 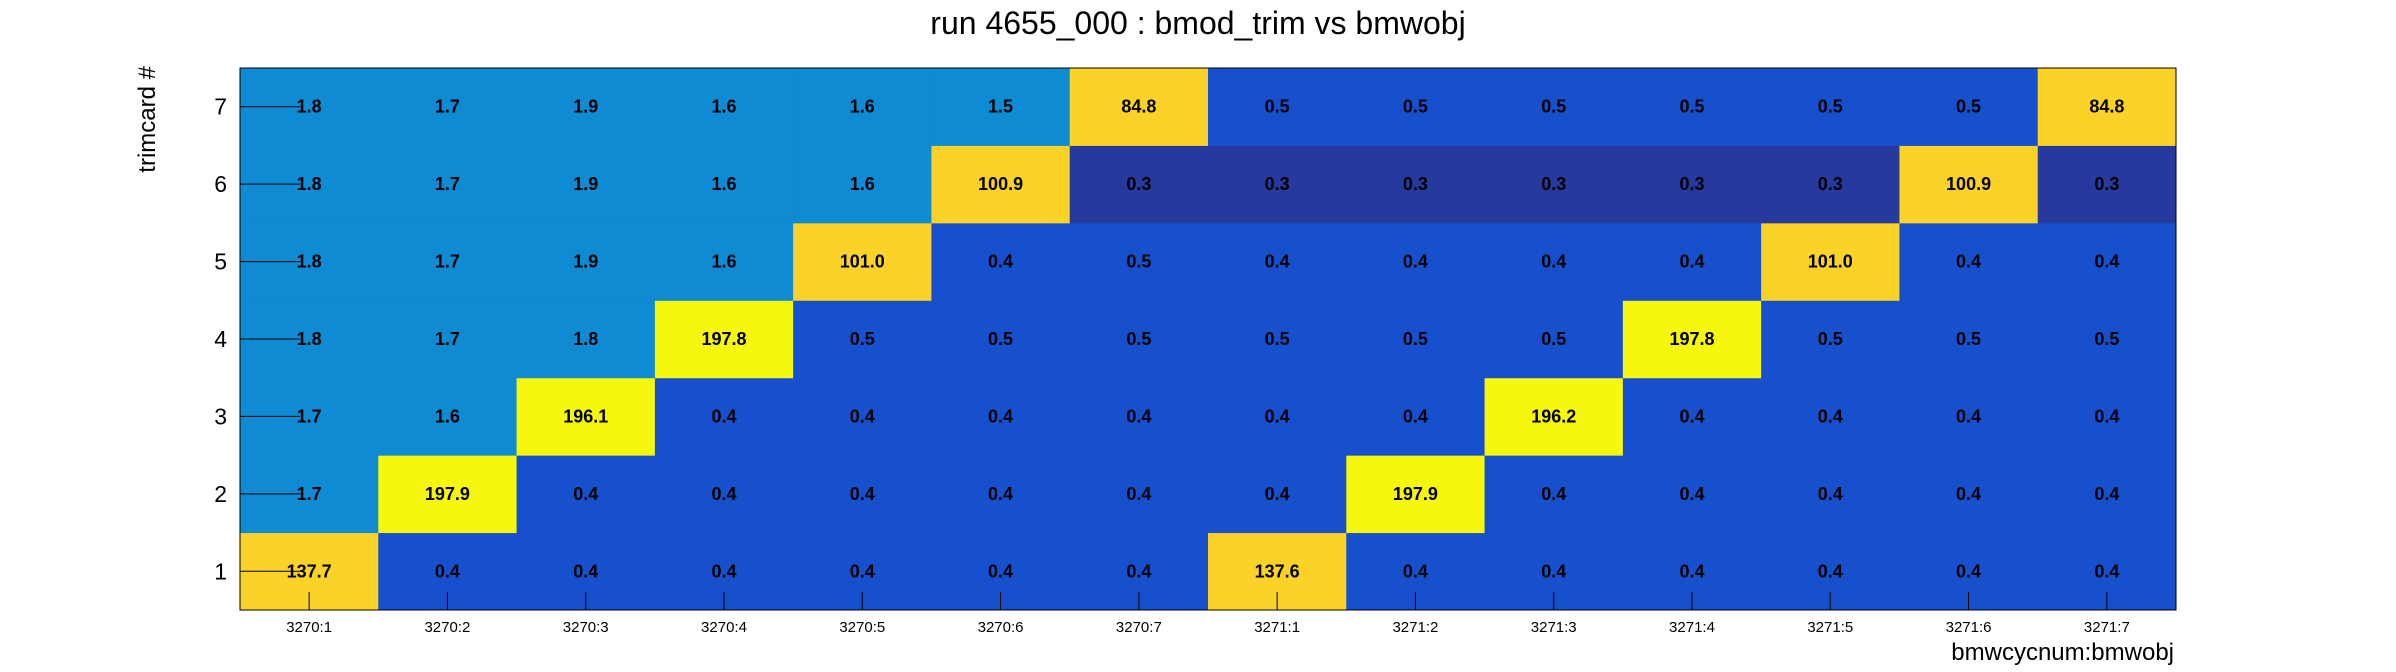 What do you see at coordinates (220, 262) in the screenshot?
I see `y-tick-label: 5` at bounding box center [220, 262].